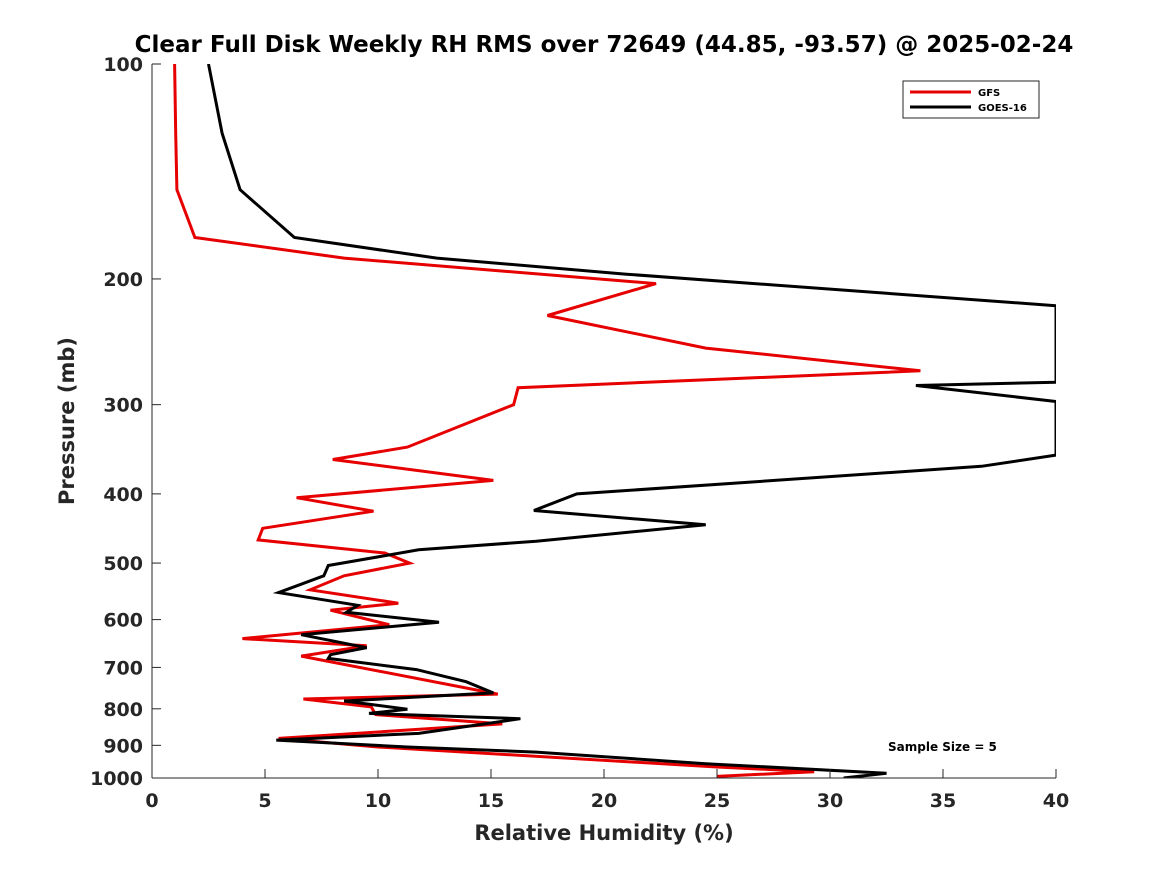  Describe the element at coordinates (67, 421) in the screenshot. I see `y-axis-label: Pressure (mb)` at that location.